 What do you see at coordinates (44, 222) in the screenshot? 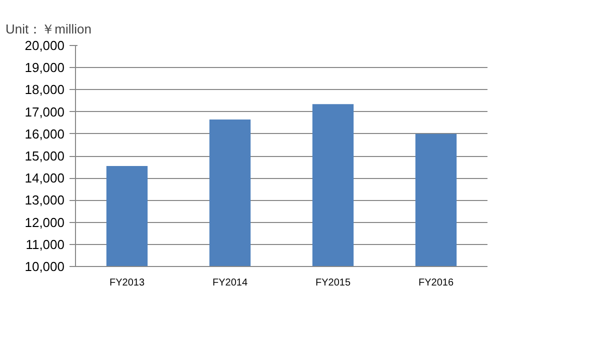
I see `y-tick-label: 12,000` at bounding box center [44, 222].